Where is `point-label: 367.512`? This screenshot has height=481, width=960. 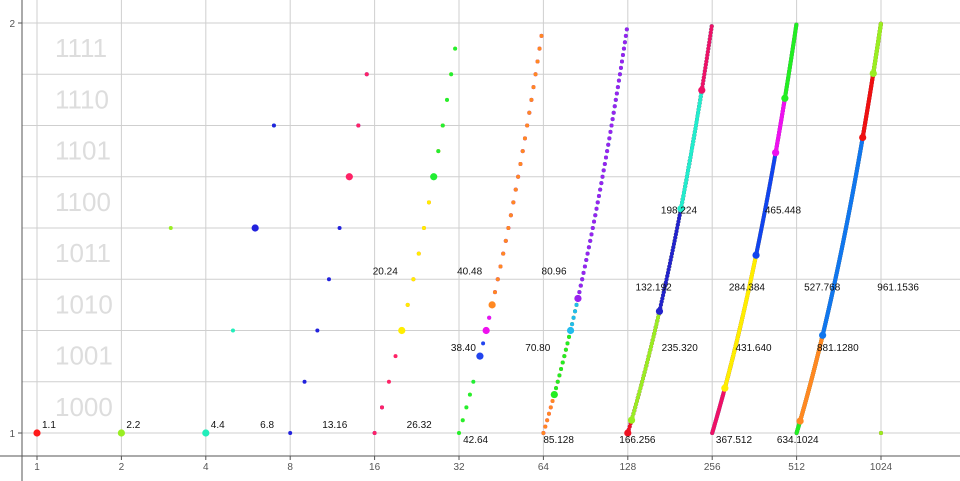
point-label: 367.512 is located at coordinates (734, 440).